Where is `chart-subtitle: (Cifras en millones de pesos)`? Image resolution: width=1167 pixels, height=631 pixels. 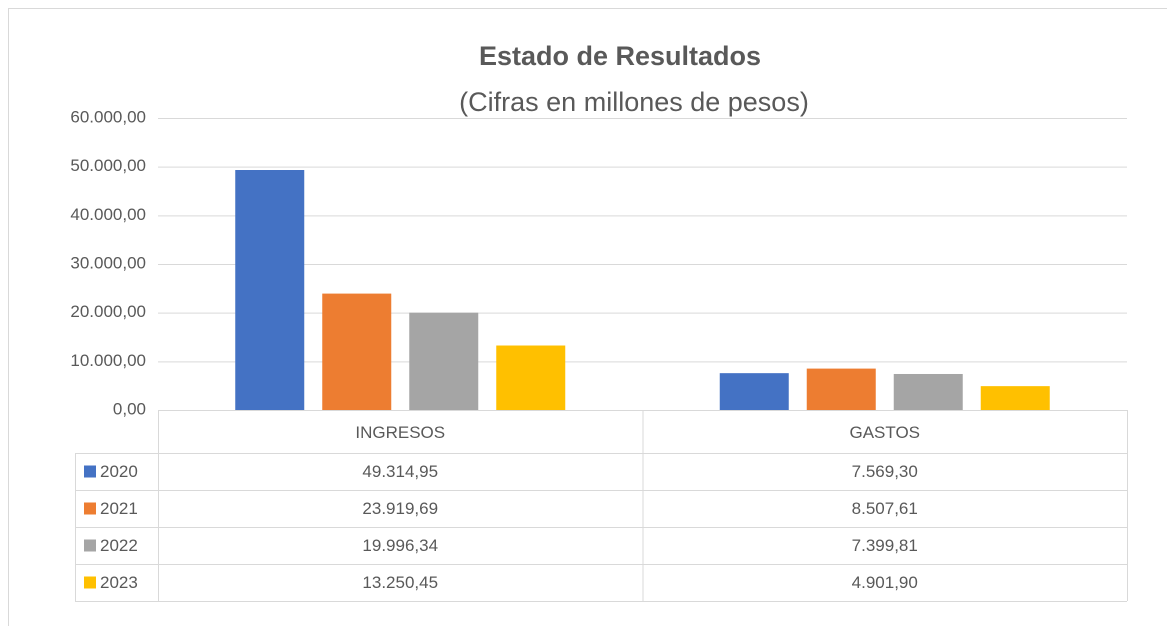
chart-subtitle: (Cifras en millones de pesos) is located at coordinates (634, 102).